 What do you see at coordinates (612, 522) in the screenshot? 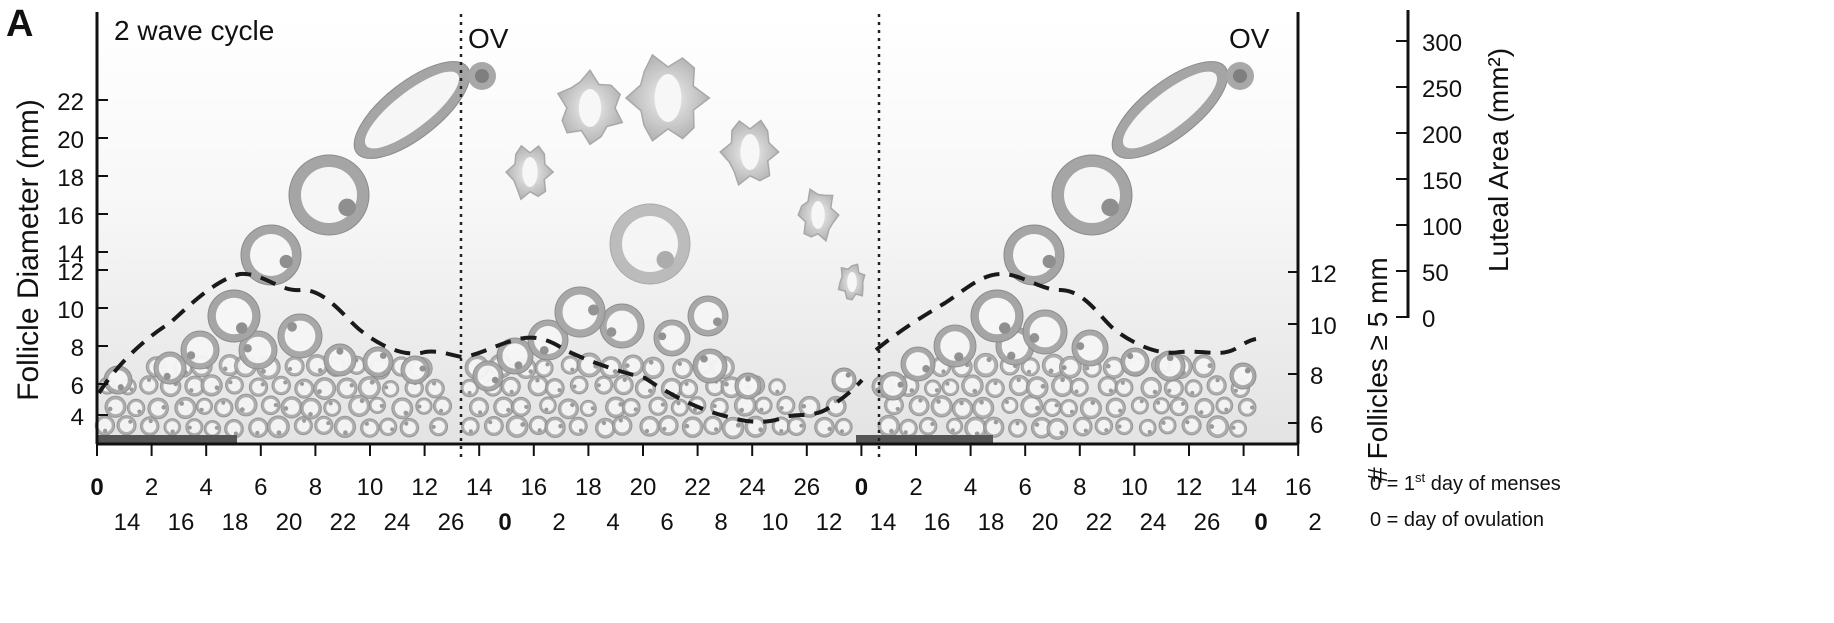
I see `x-tick-label: 4` at bounding box center [612, 522].